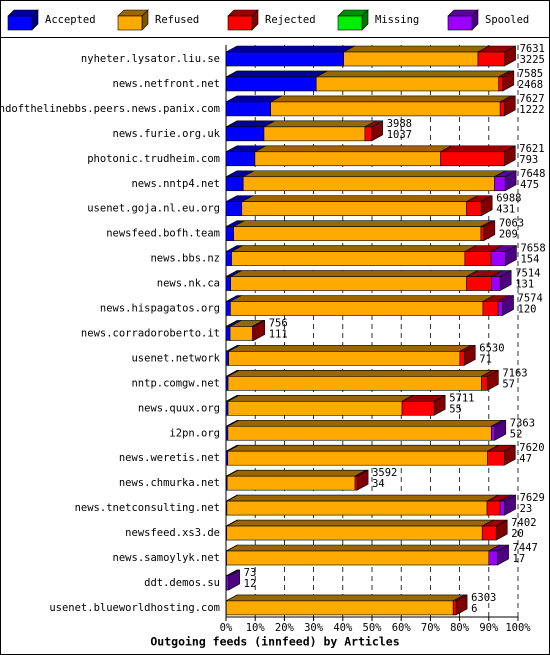 Image resolution: width=550 pixels, height=655 pixels. I want to click on y-tick-label: usenet.goja.nl.eu.org, so click(153, 209).